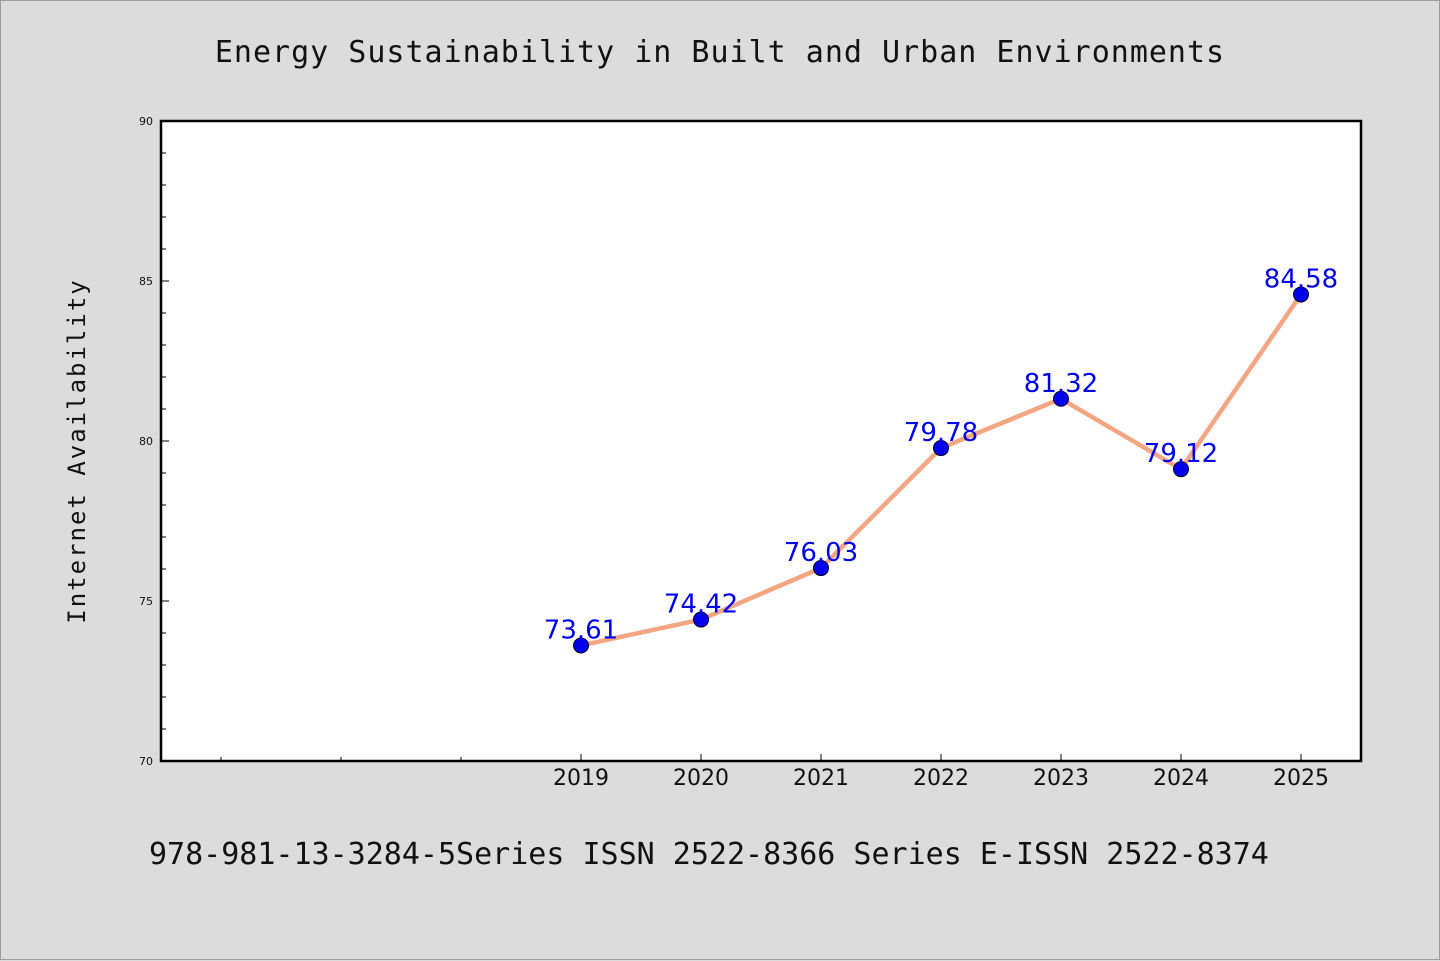 Image resolution: width=1440 pixels, height=961 pixels. I want to click on y-tick-label: 80, so click(146, 441).